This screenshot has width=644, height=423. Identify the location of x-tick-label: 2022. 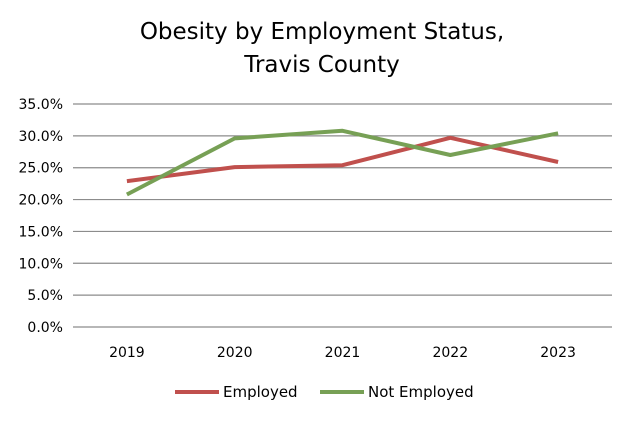
(450, 353).